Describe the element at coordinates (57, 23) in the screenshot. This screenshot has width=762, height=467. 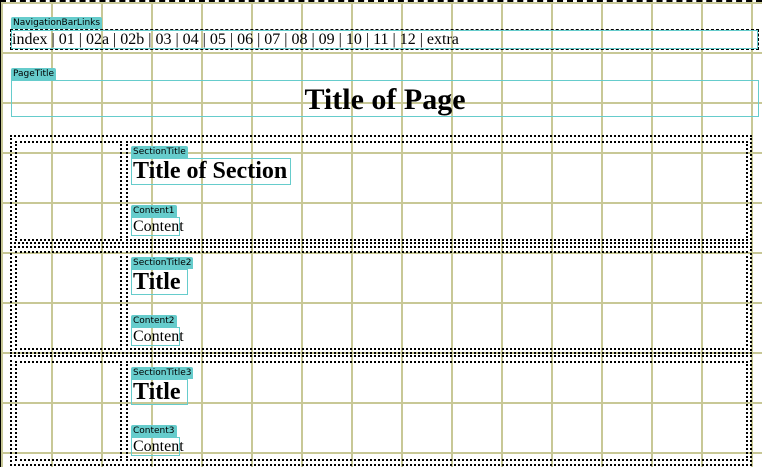
I see `navigation-region-tag: NavigationBarLinks` at that location.